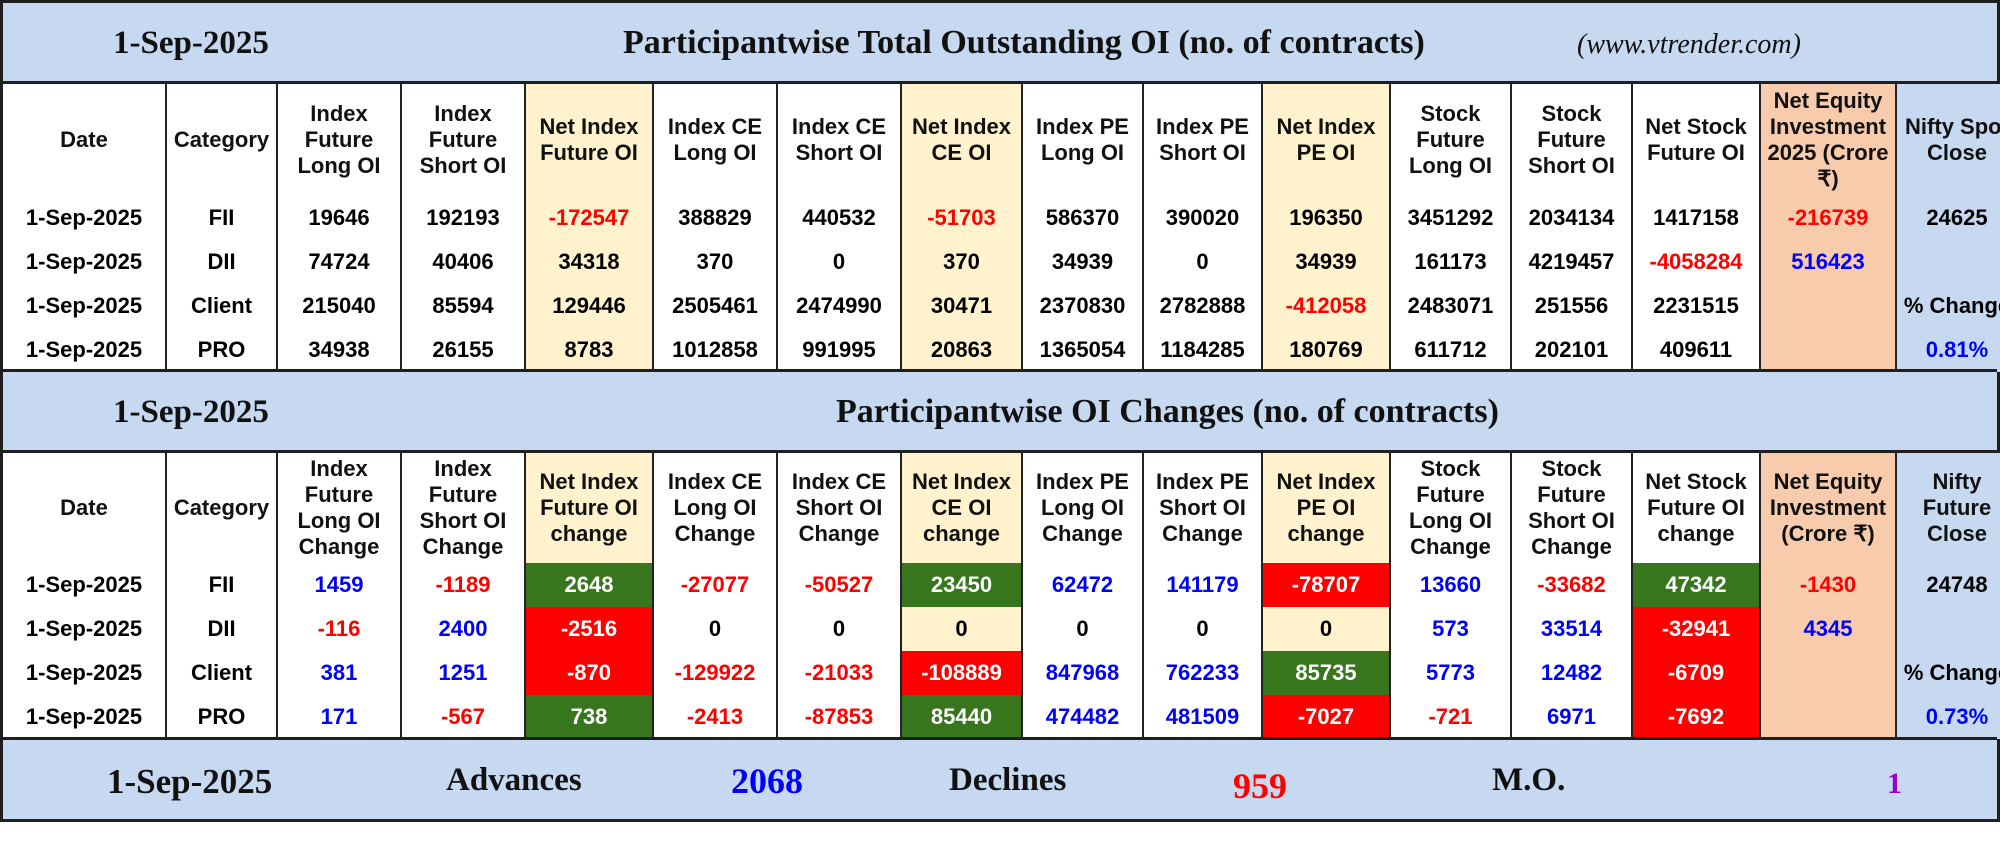 The height and width of the screenshot is (849, 2000). I want to click on declines-label: Declines, so click(1008, 780).